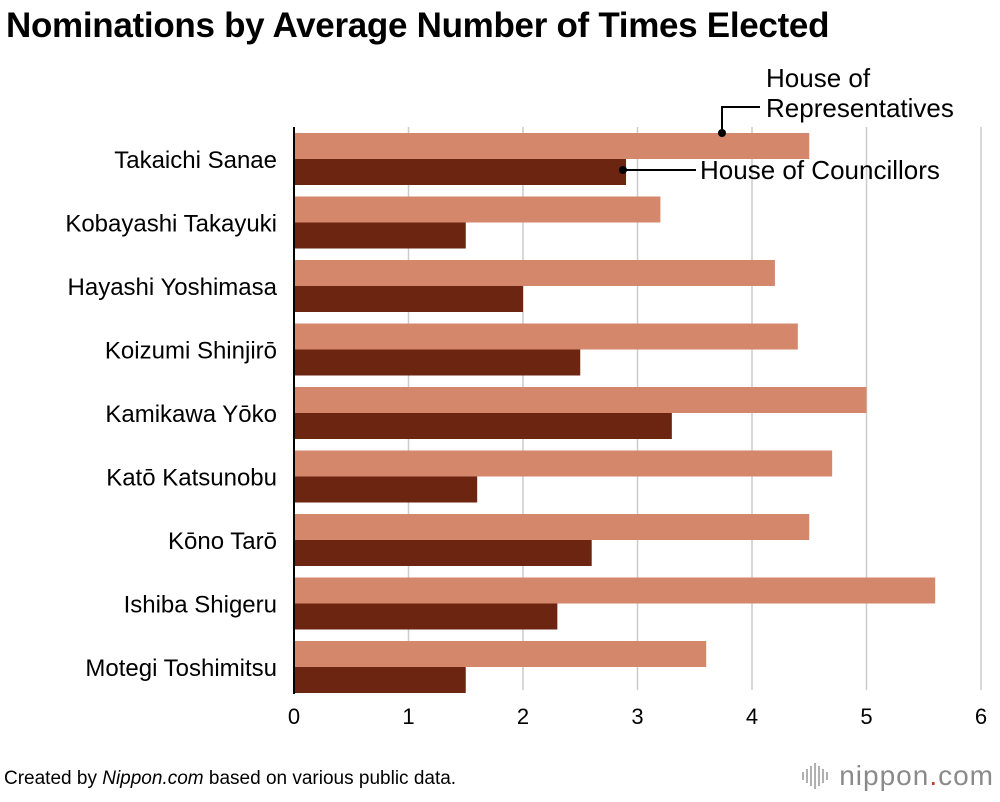  What do you see at coordinates (330, 778) in the screenshot?
I see `source-credit-suffix: based on various public data.` at bounding box center [330, 778].